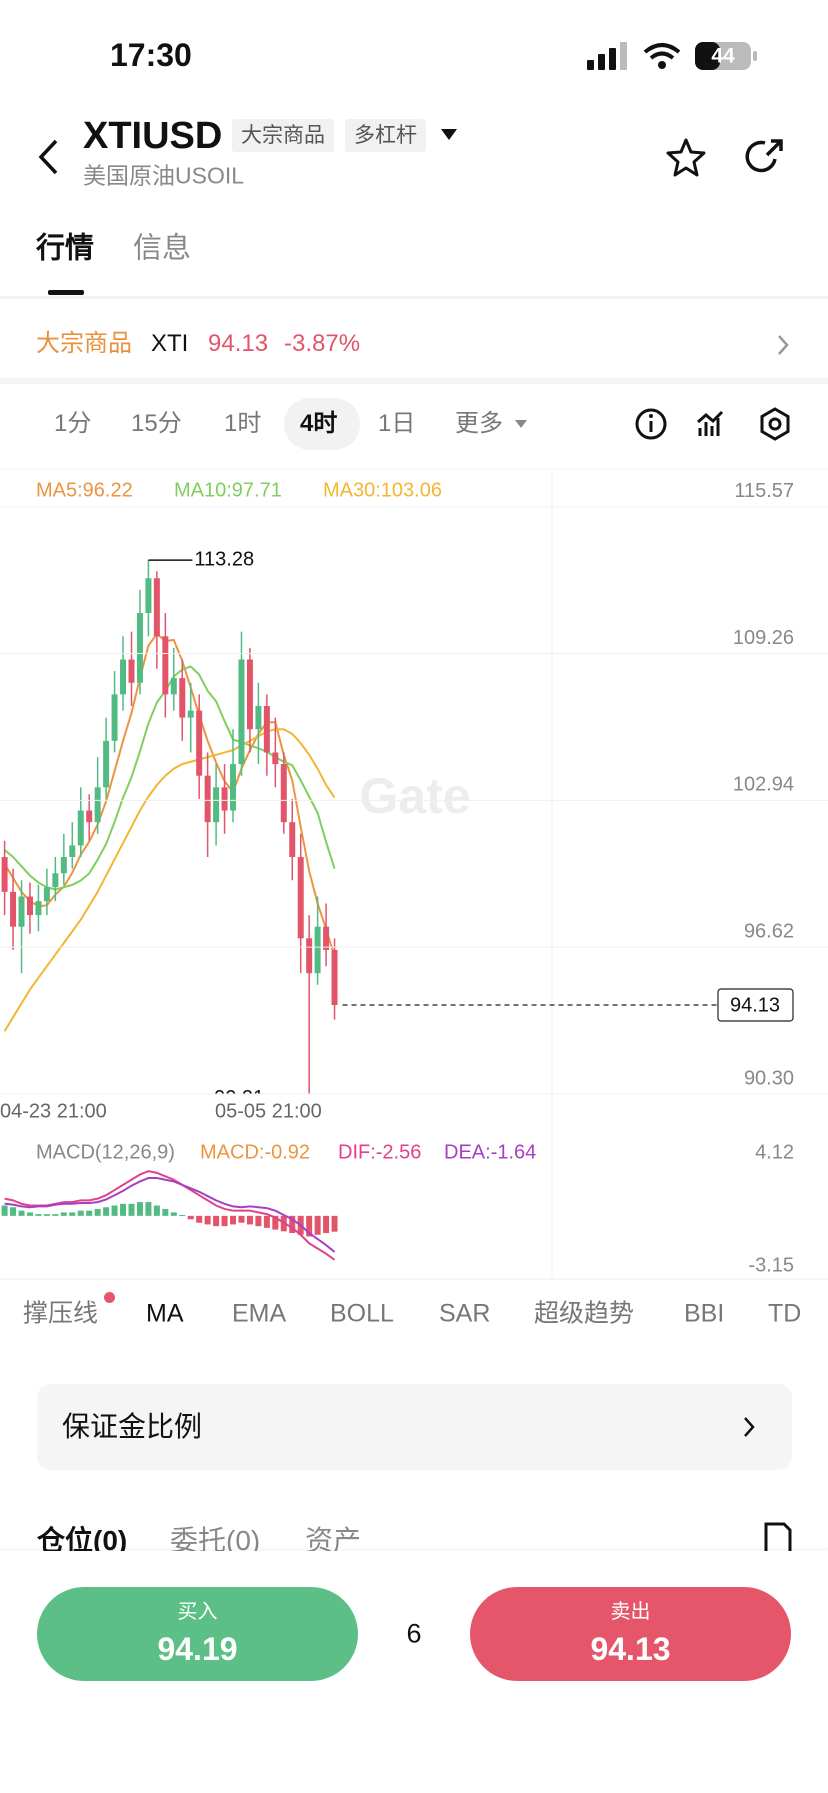  I want to click on min-label: 90.21, so click(239, 1098).